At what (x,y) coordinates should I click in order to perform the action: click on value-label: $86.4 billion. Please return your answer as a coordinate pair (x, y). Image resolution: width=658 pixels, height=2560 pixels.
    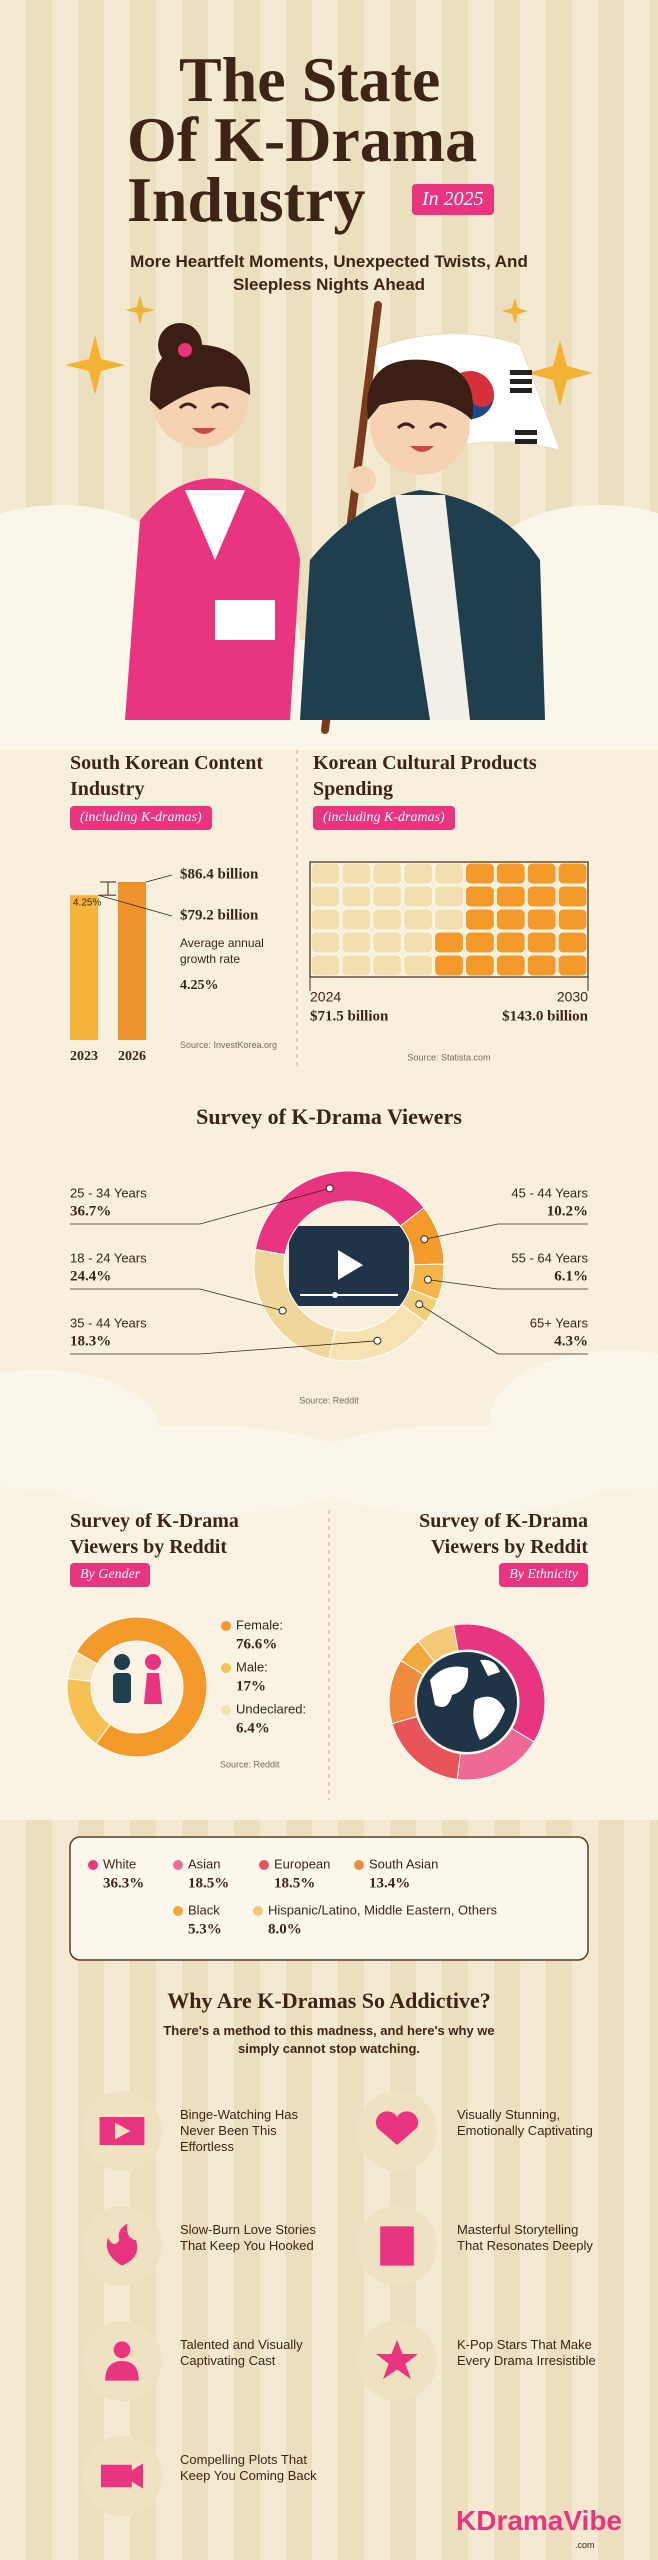
    Looking at the image, I should click on (219, 874).